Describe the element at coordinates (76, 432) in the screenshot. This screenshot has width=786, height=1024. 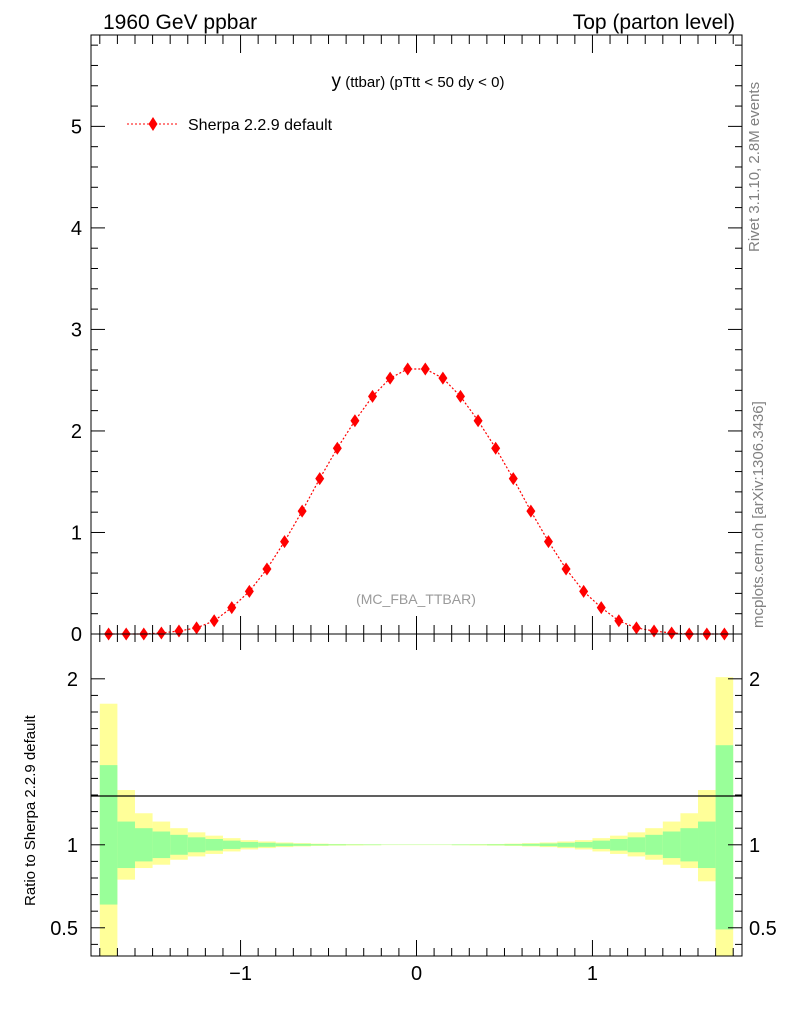
I see `y-tick-label: 2` at that location.